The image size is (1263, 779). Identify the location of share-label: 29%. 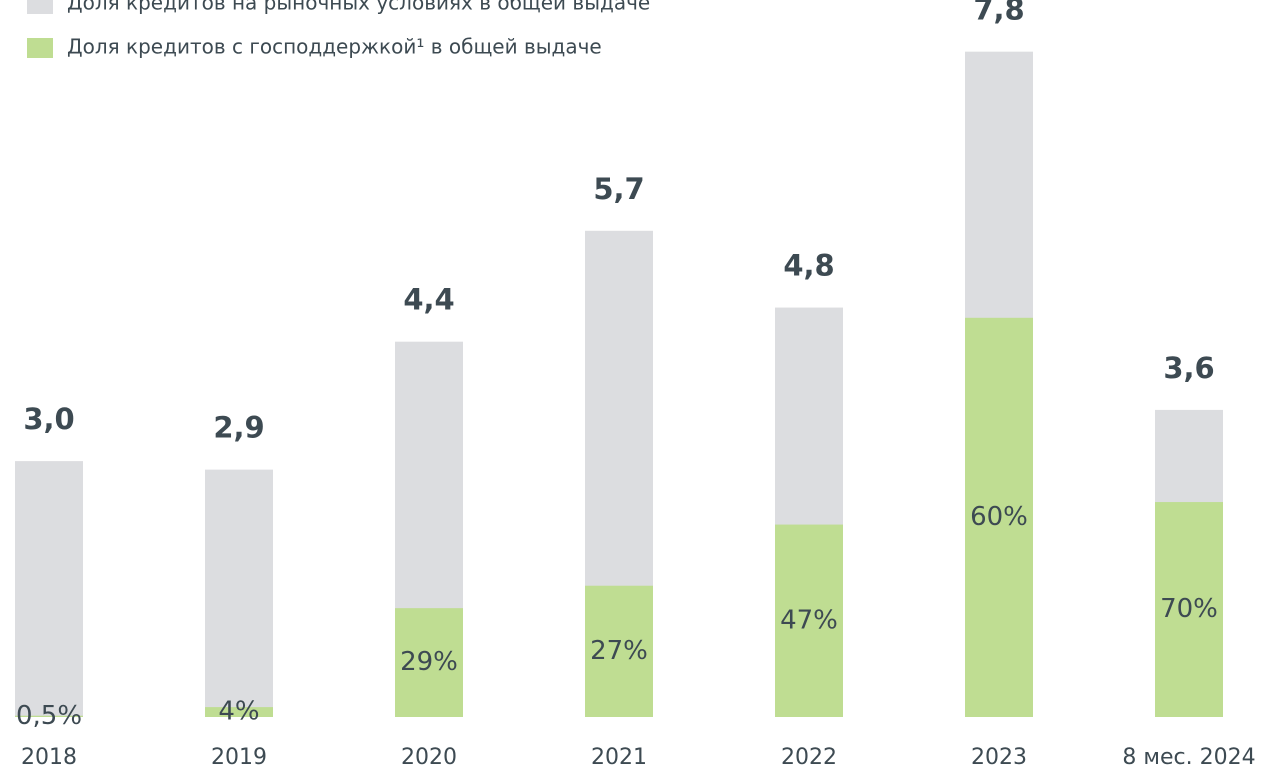
(429, 662).